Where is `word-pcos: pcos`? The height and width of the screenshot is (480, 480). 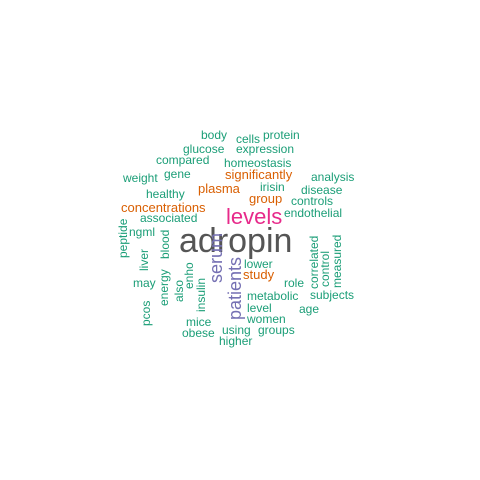 word-pcos: pcos is located at coordinates (146, 313).